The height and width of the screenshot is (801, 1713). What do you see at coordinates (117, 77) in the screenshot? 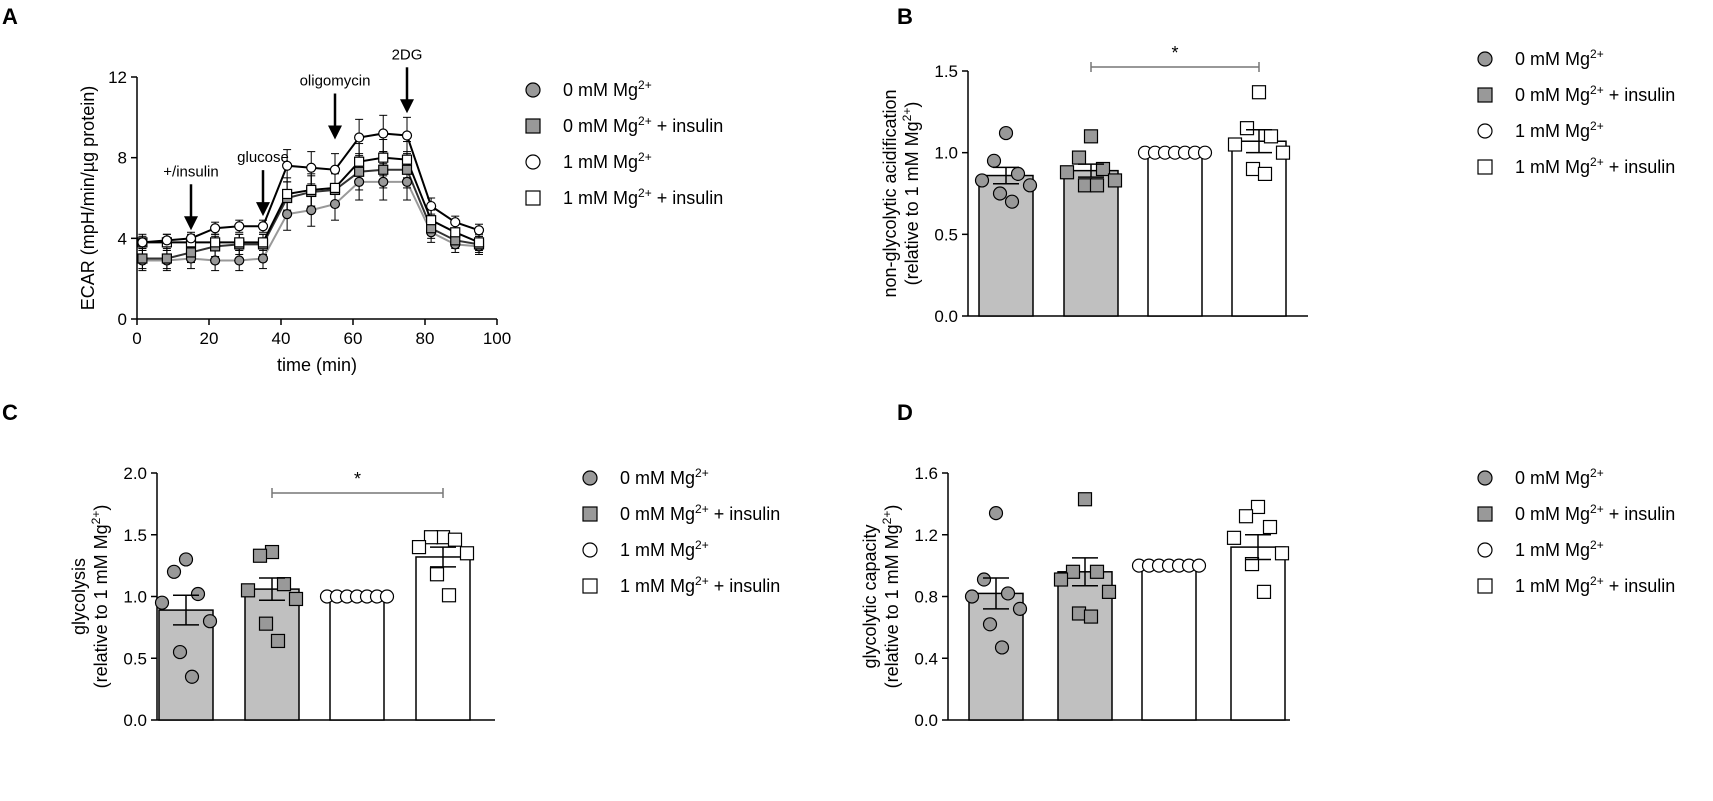
I see `y-tick-label: 12` at bounding box center [117, 77].